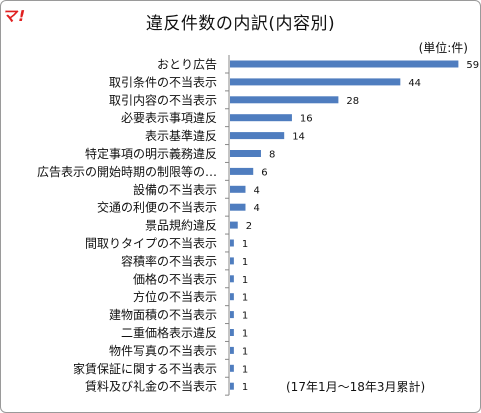  I want to click on category-label: 賃料及び礼金の不当表示, so click(151, 386).